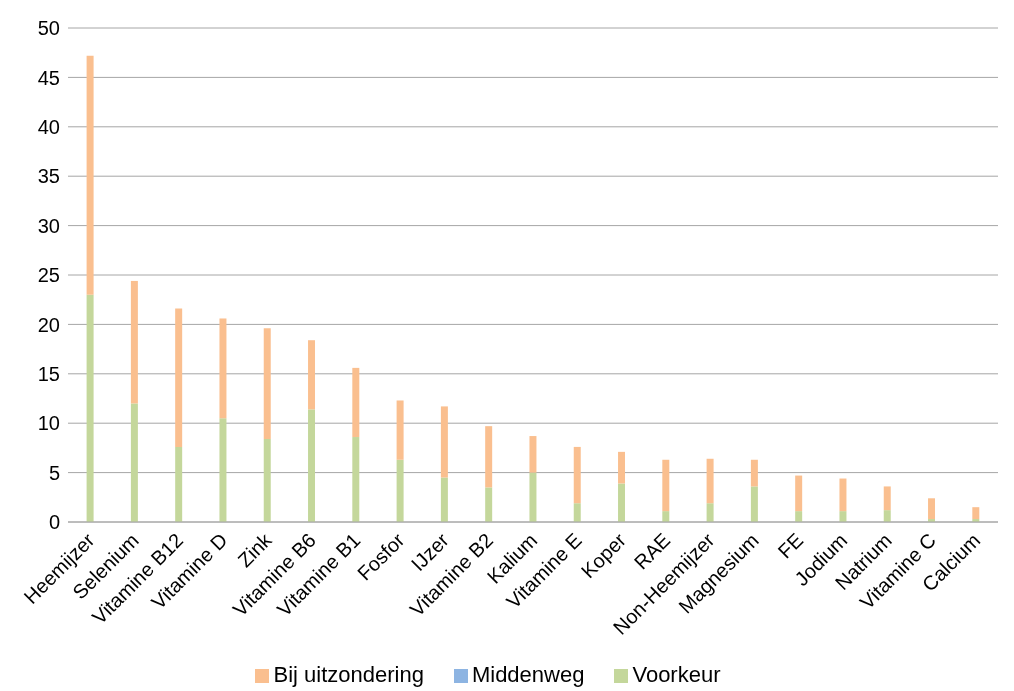 This screenshot has height=691, width=1014. I want to click on y-tick-label: 30, so click(48, 225).